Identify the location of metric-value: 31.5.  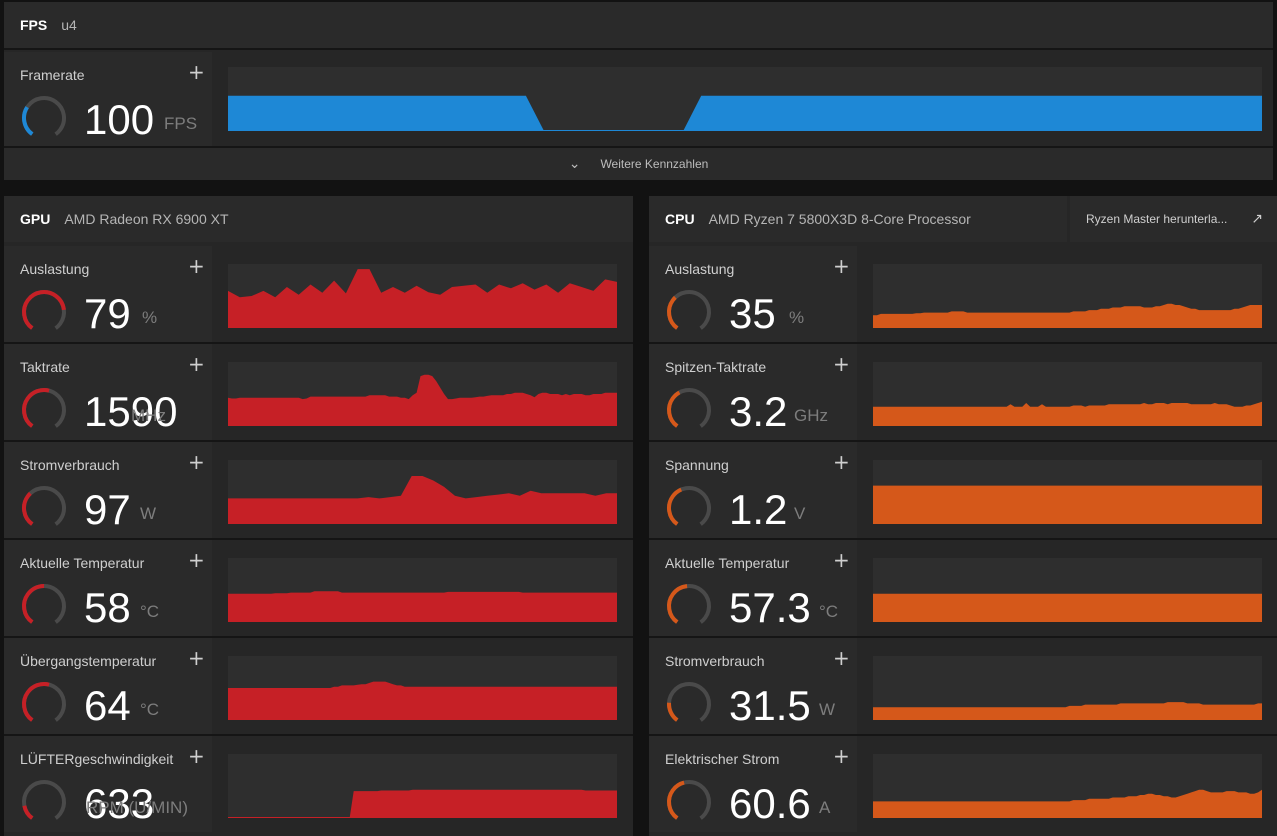
(770, 705).